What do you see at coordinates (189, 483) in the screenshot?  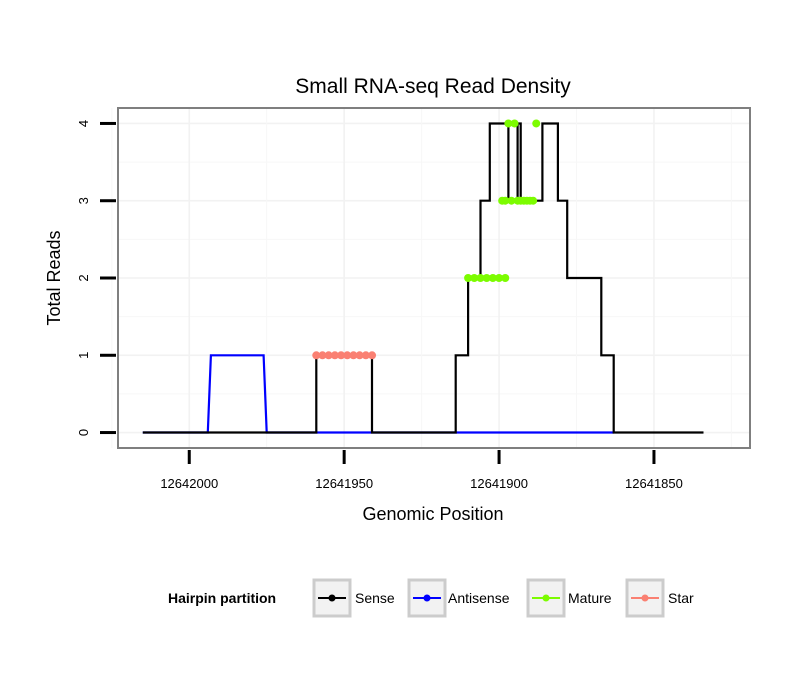 I see `x-tick-label-0: 12642000` at bounding box center [189, 483].